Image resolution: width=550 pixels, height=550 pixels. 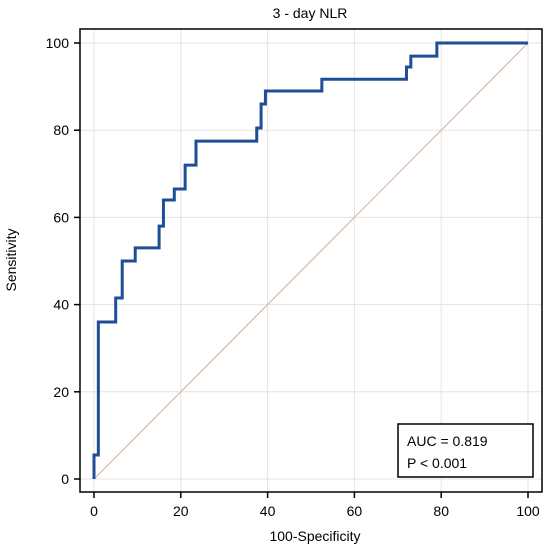 What do you see at coordinates (465, 450) in the screenshot?
I see `legend: AUC = 0.819 P < 0.001` at bounding box center [465, 450].